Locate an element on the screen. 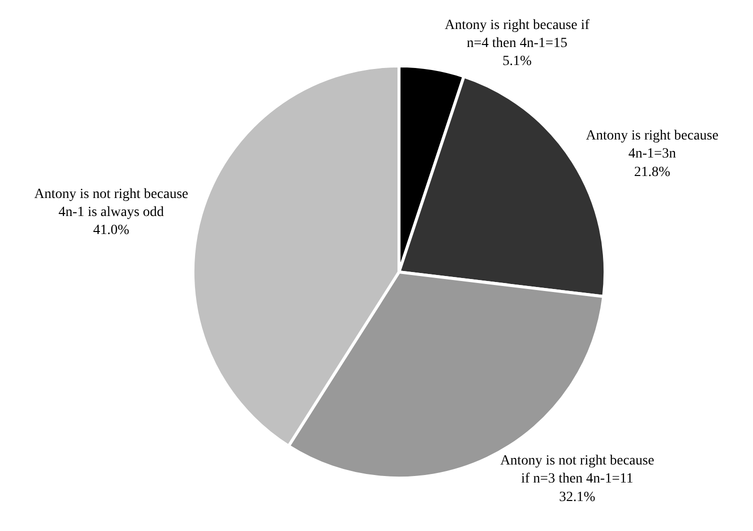 This screenshot has width=753, height=531. slice-label: Antony is right because if n=4 then 4n-1=15 is located at coordinates (517, 34).